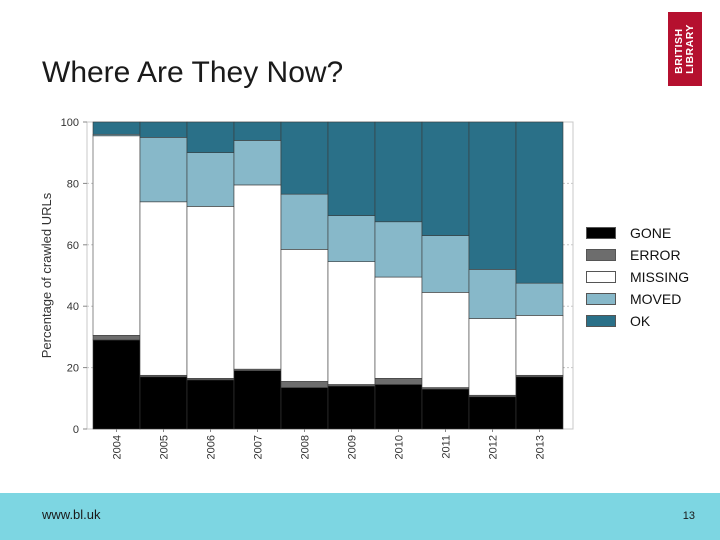 This screenshot has width=720, height=540. Describe the element at coordinates (163, 403) in the screenshot. I see `bar-segment-gone-2005` at that location.